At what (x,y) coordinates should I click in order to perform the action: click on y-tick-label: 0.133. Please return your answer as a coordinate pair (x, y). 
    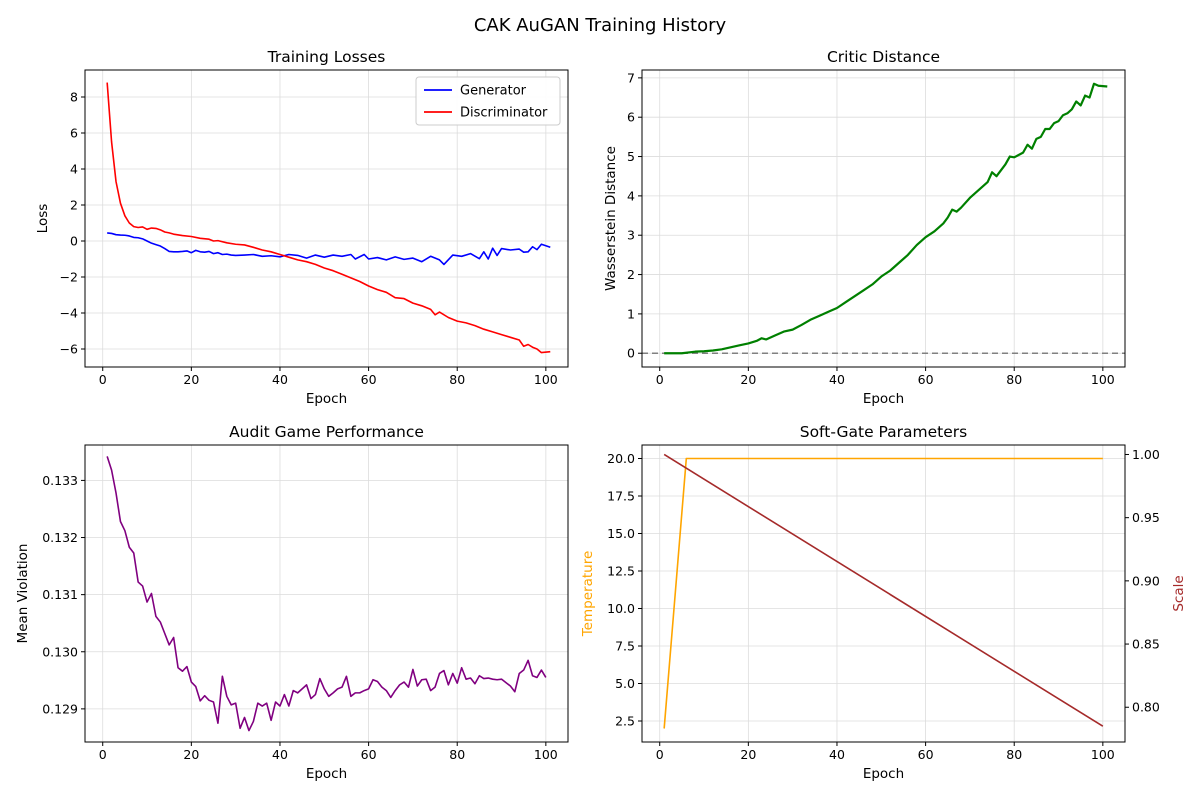
    Looking at the image, I should click on (60, 480).